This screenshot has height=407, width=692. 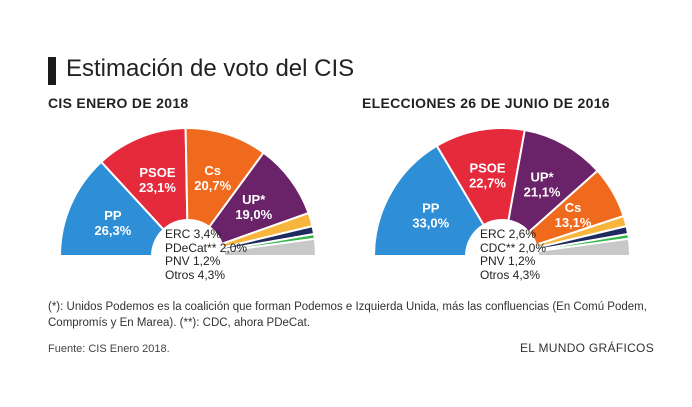 What do you see at coordinates (212, 185) in the screenshot?
I see `slice-value-label: 20,7%` at bounding box center [212, 185].